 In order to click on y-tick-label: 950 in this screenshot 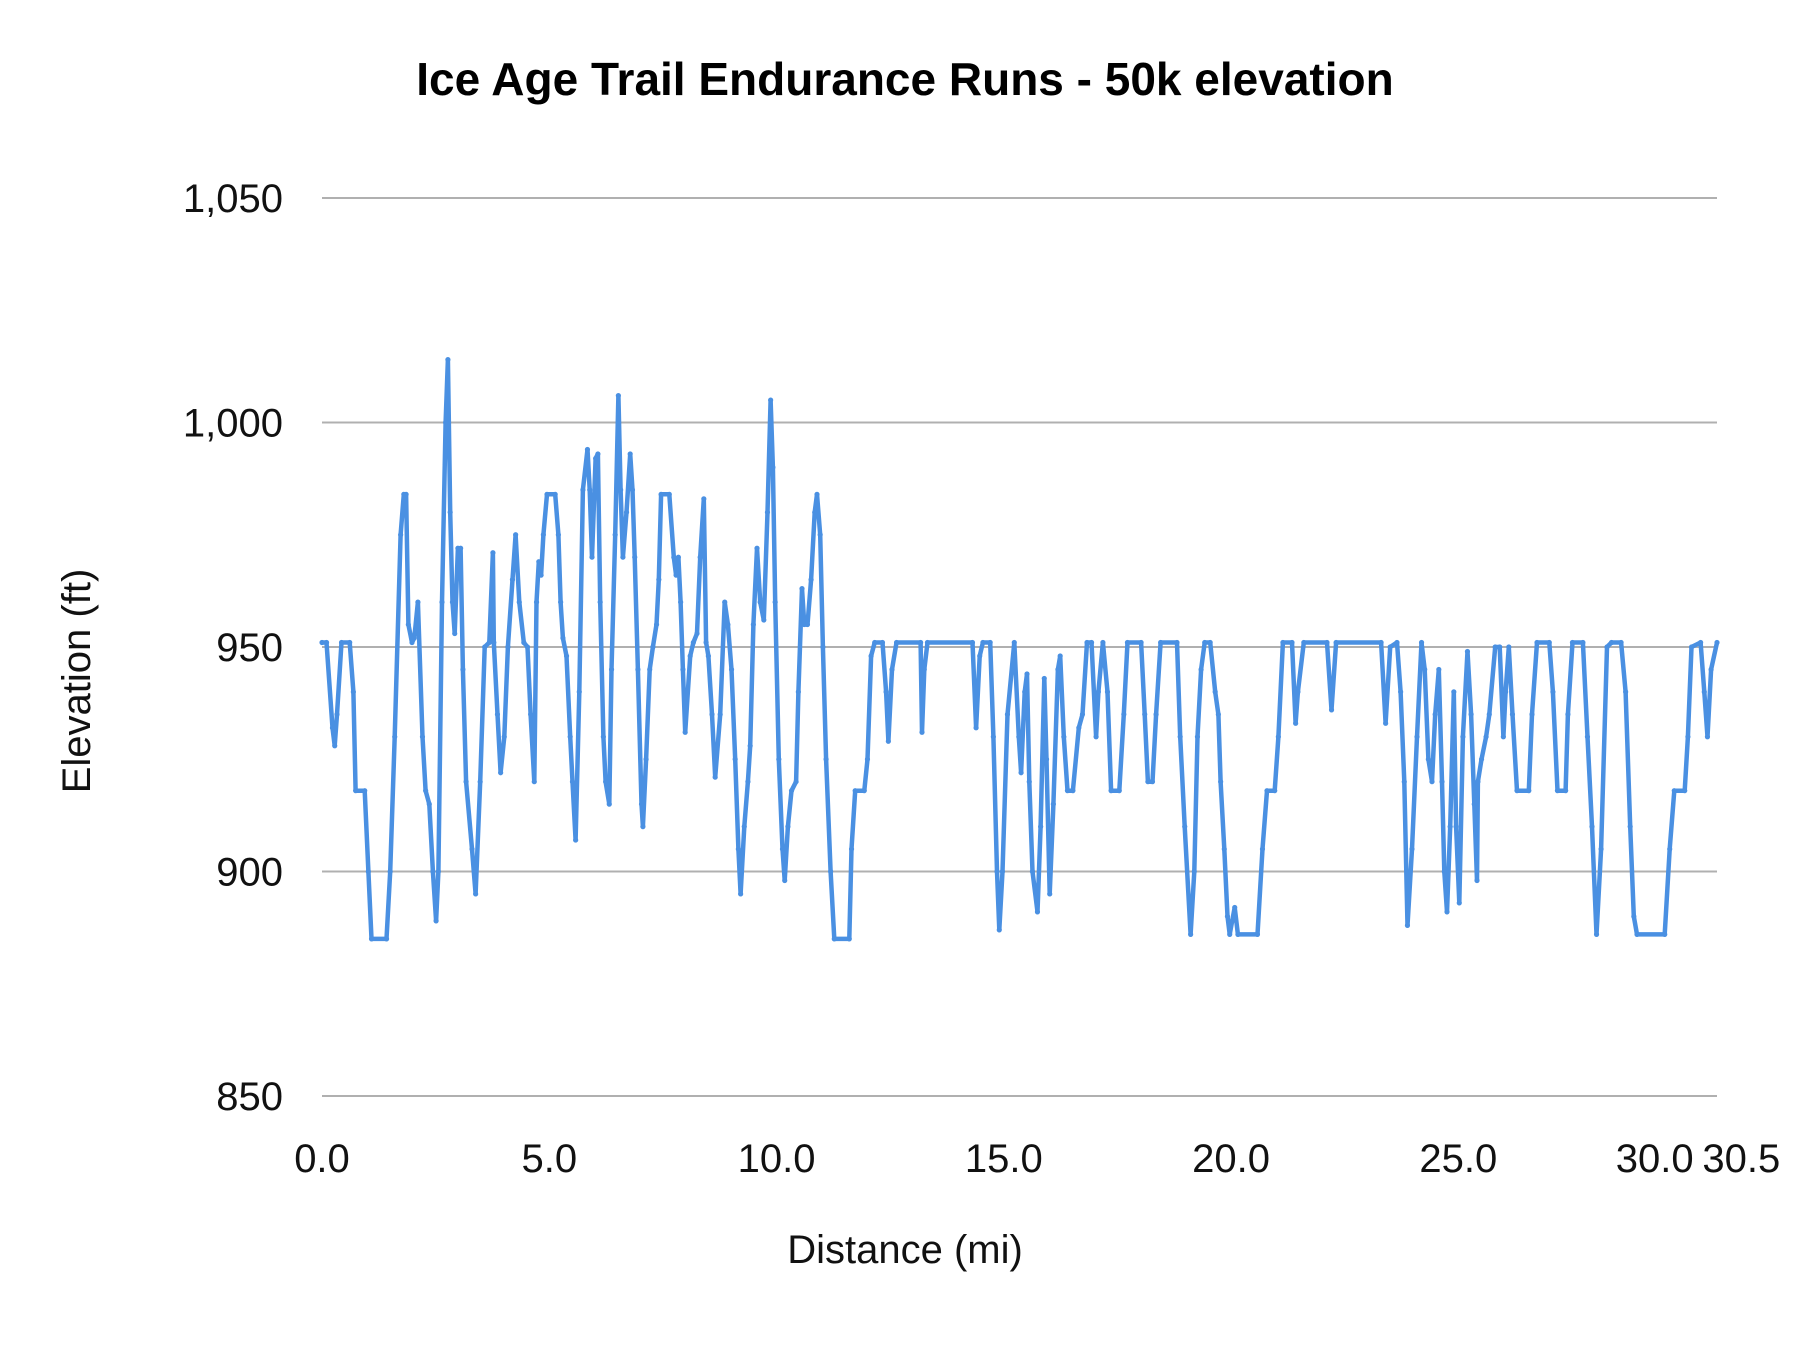, I will do `click(249, 648)`.